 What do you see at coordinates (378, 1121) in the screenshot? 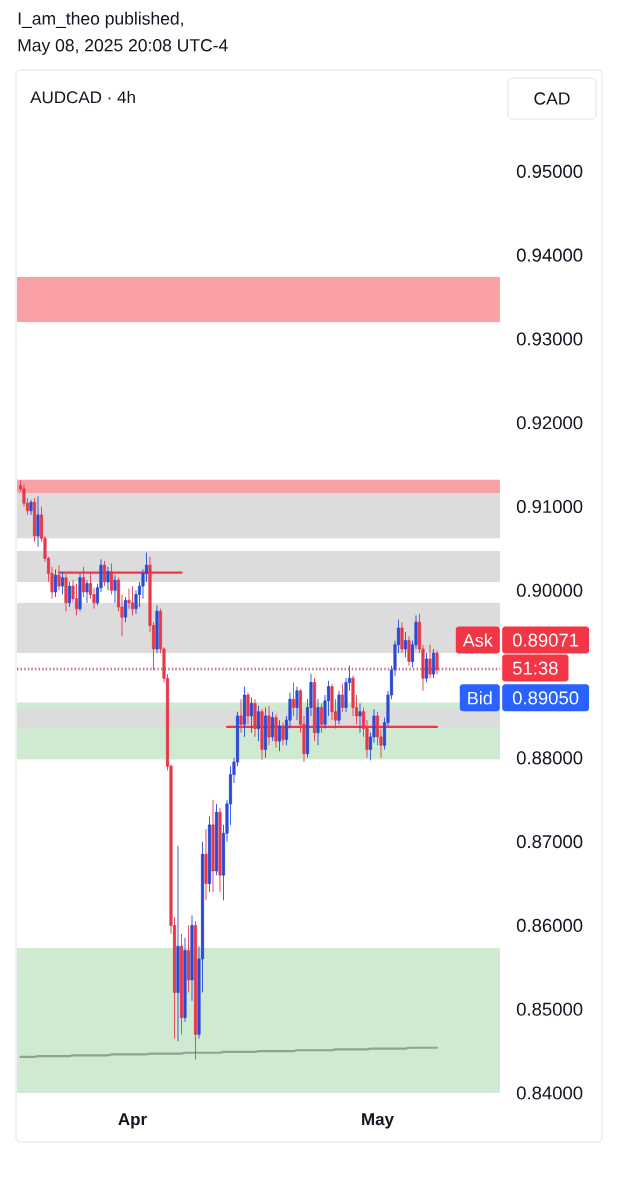
I see `x-tick-label: May` at bounding box center [378, 1121].